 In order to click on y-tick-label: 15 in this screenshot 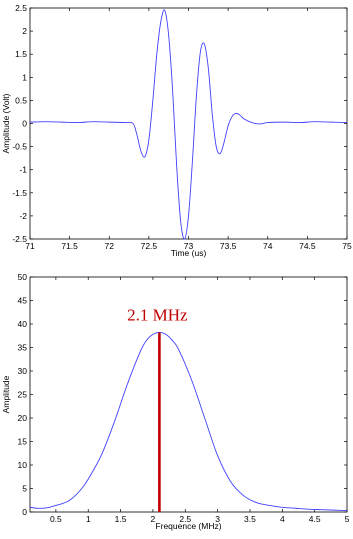, I will do `click(23, 442)`.